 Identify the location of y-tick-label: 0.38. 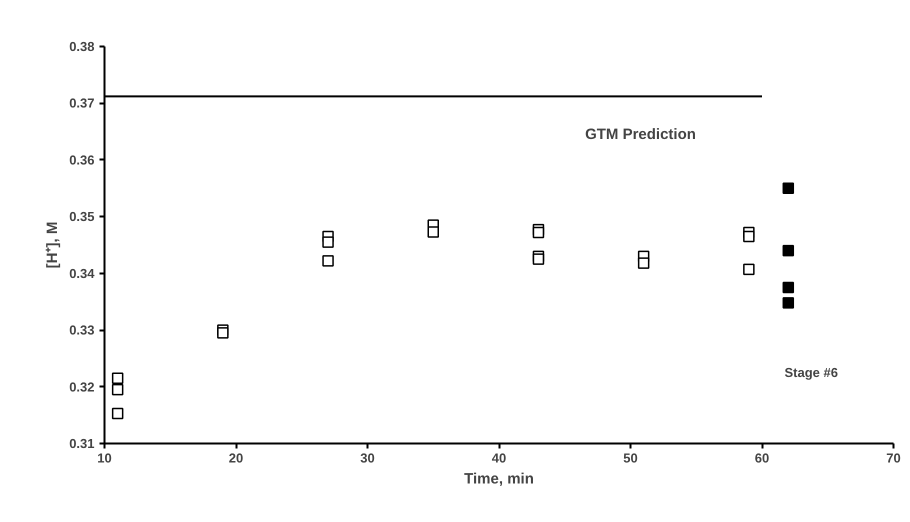
(82, 46).